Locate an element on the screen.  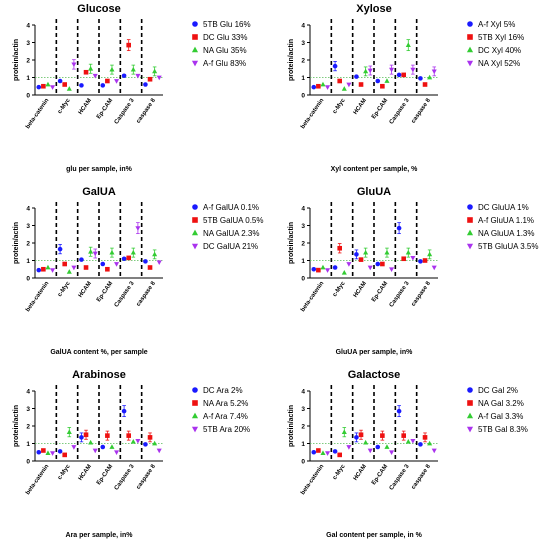
legend-label: 5TB GluUA 3.5% is located at coordinates (508, 246).